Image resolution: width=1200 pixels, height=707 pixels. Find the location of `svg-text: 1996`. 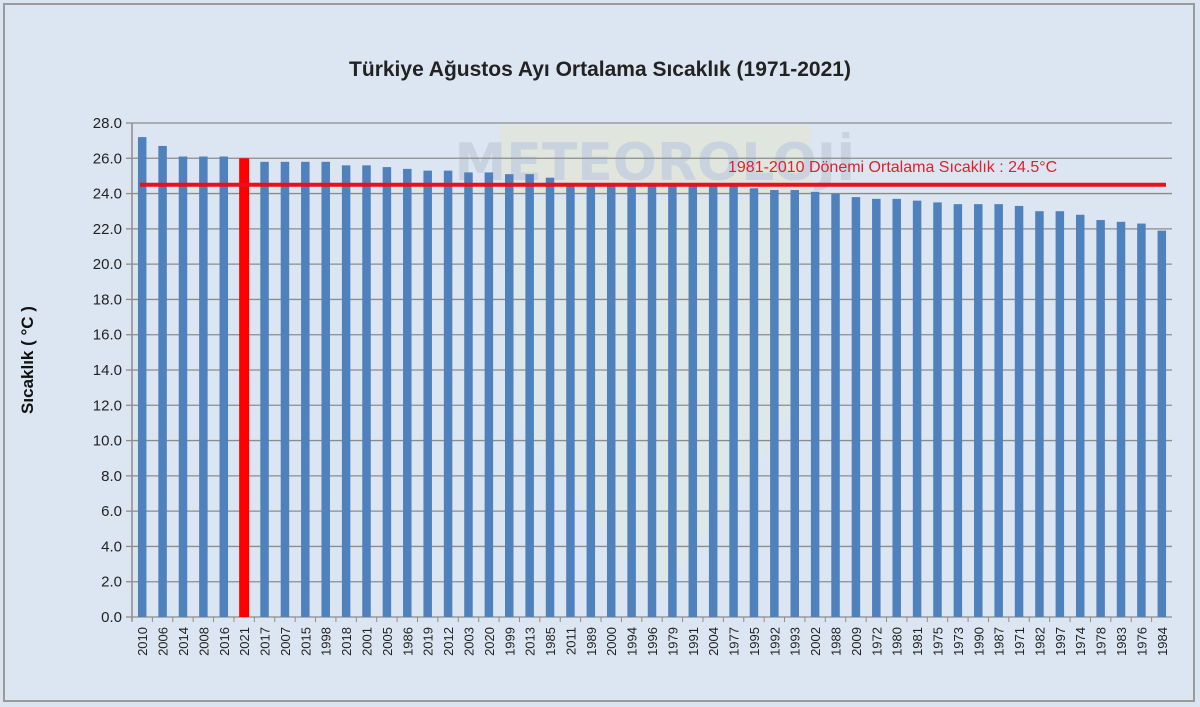

svg-text: 1996 is located at coordinates (652, 641).